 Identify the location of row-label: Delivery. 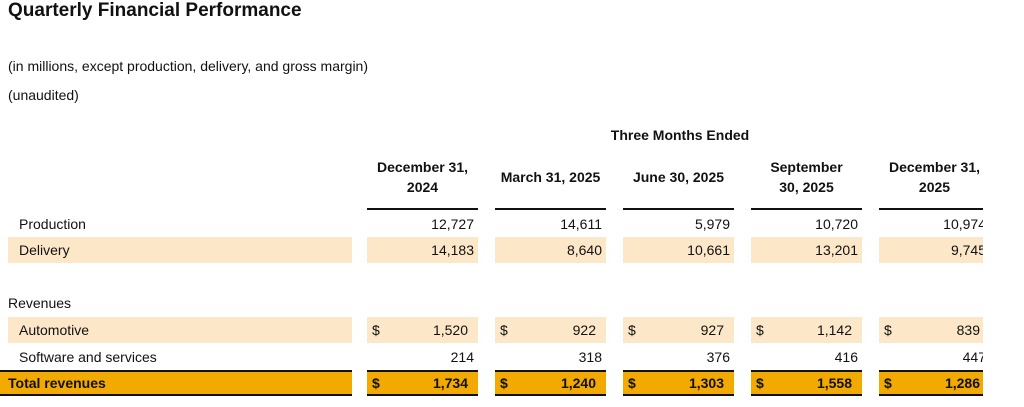
(44, 250).